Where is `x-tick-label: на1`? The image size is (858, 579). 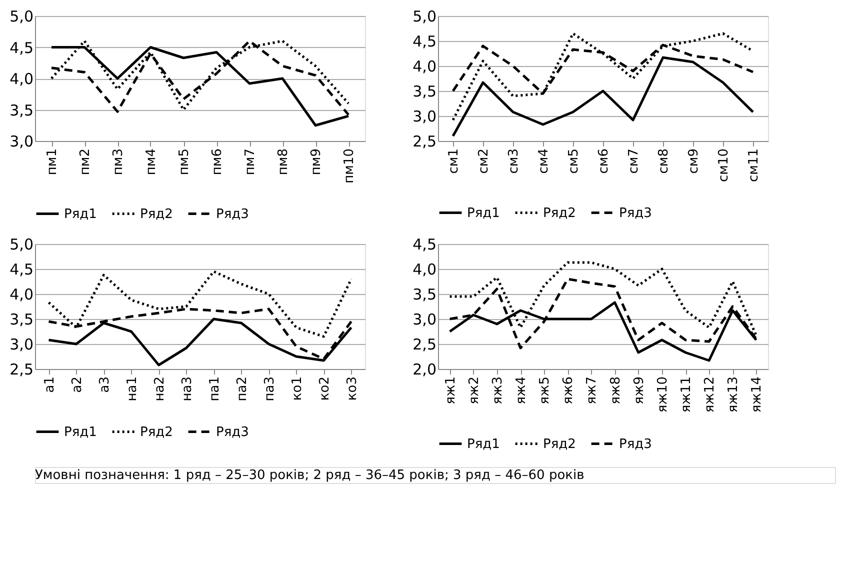
x-tick-label: на1 is located at coordinates (132, 389).